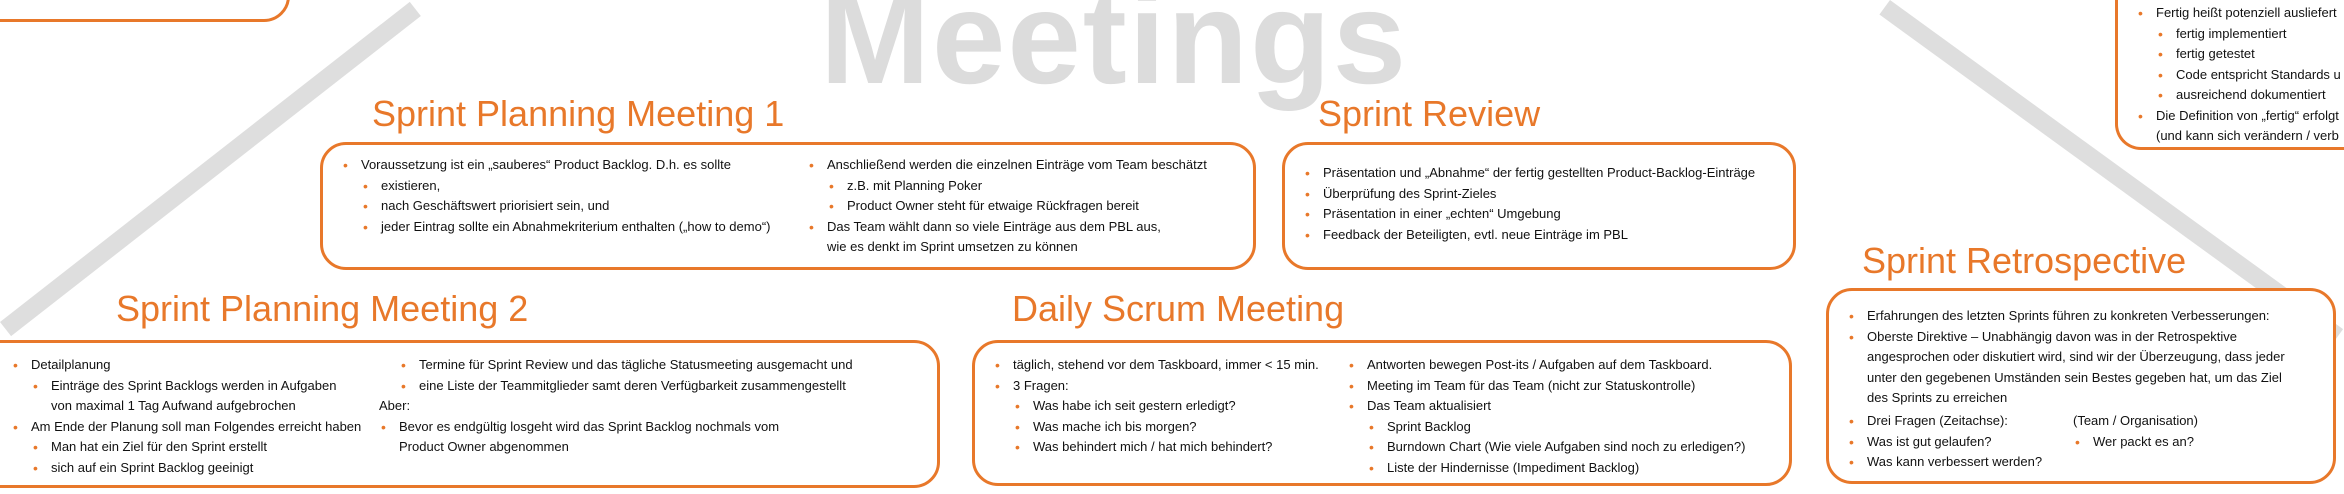 The height and width of the screenshot is (494, 2344). What do you see at coordinates (1529, 214) in the screenshot?
I see `list-item: Präsentation in einer „echten“ Umgebung` at bounding box center [1529, 214].